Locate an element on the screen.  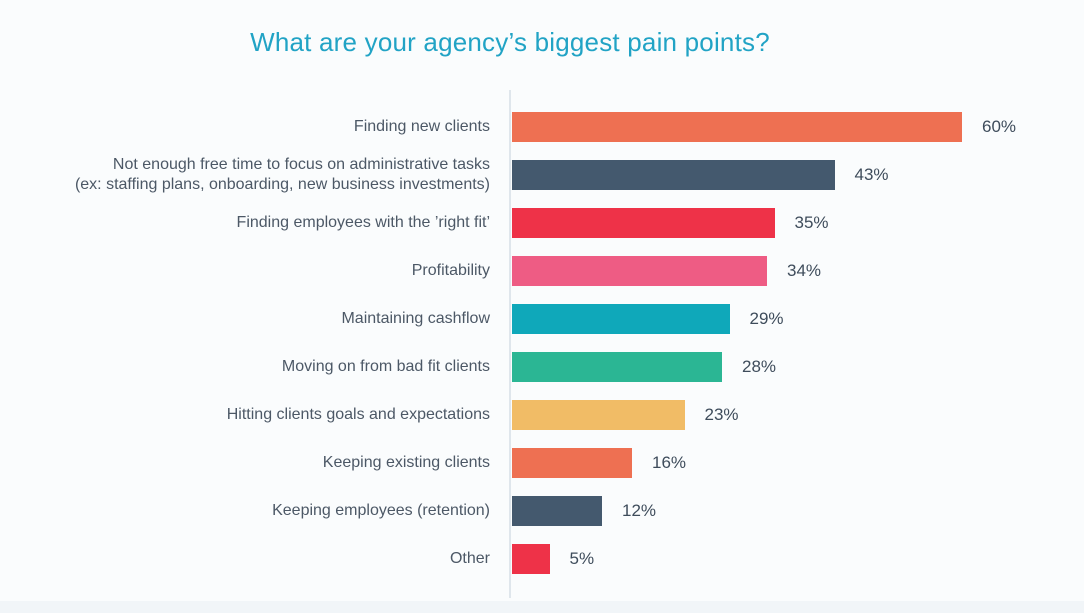
category-label: Finding employees with the ’right fit’ is located at coordinates (363, 222).